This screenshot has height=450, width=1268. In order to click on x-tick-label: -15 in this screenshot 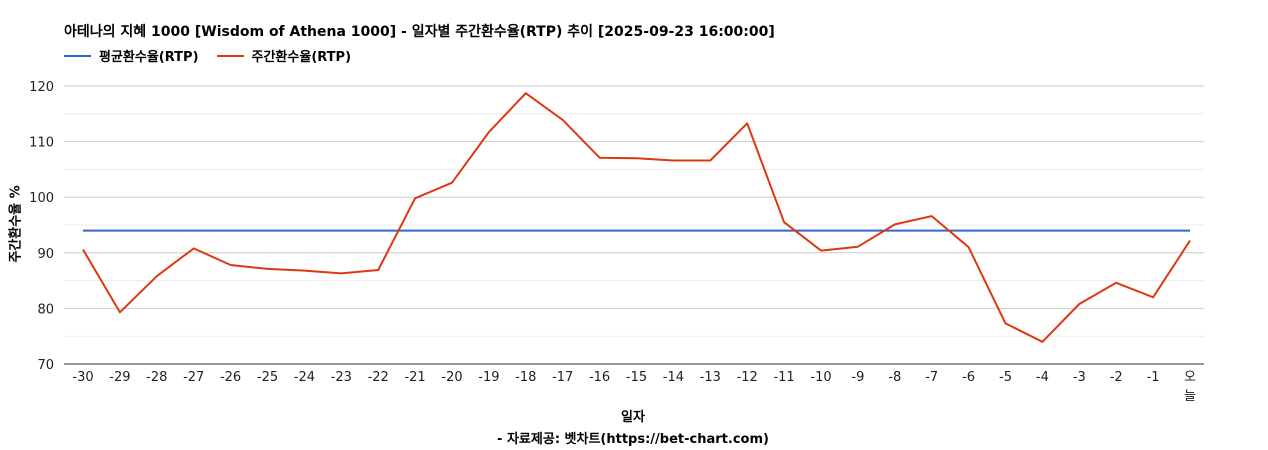, I will do `click(636, 377)`.